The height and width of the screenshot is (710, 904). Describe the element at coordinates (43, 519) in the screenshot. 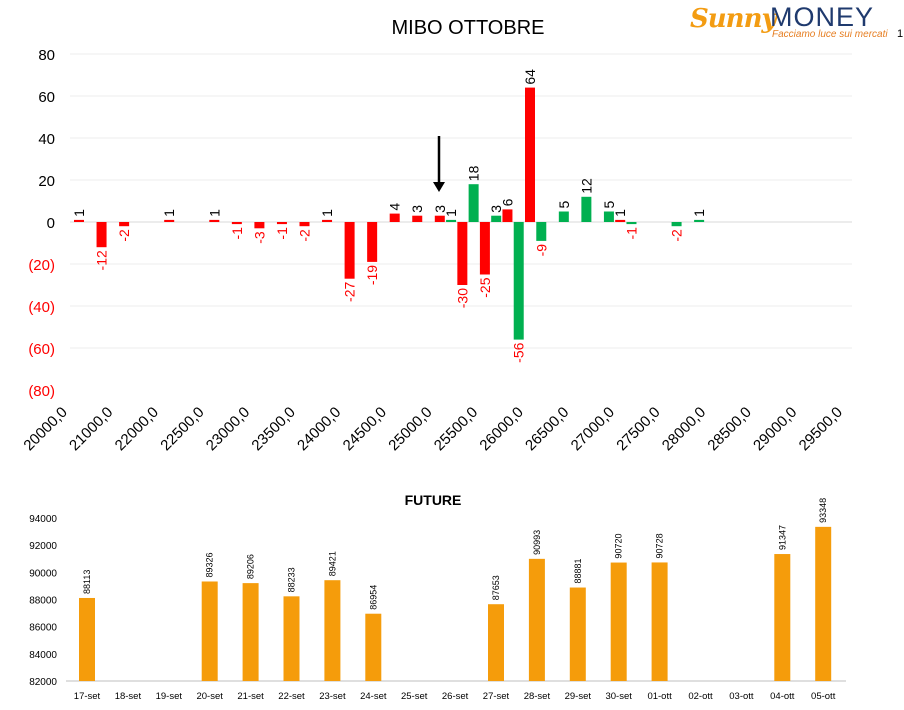

I see `future-y-tick-label: 94000` at that location.